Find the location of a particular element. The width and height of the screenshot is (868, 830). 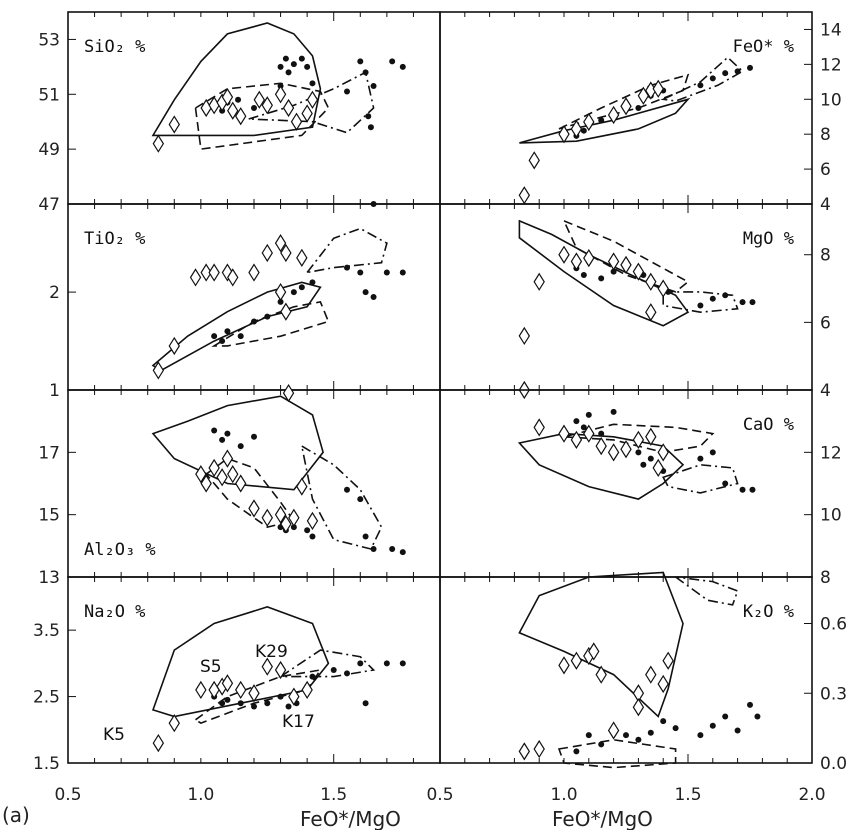

panel-CaO: 12 10 8 CaO % is located at coordinates (640, 488).